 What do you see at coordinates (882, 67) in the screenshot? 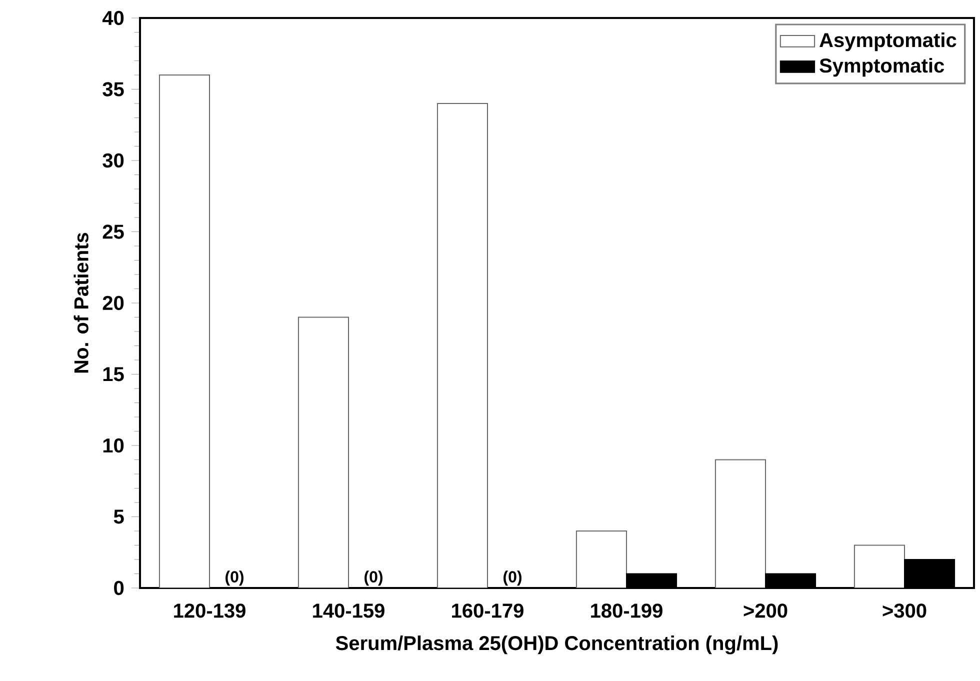
I see `legend-label: Symptomatic` at bounding box center [882, 67].